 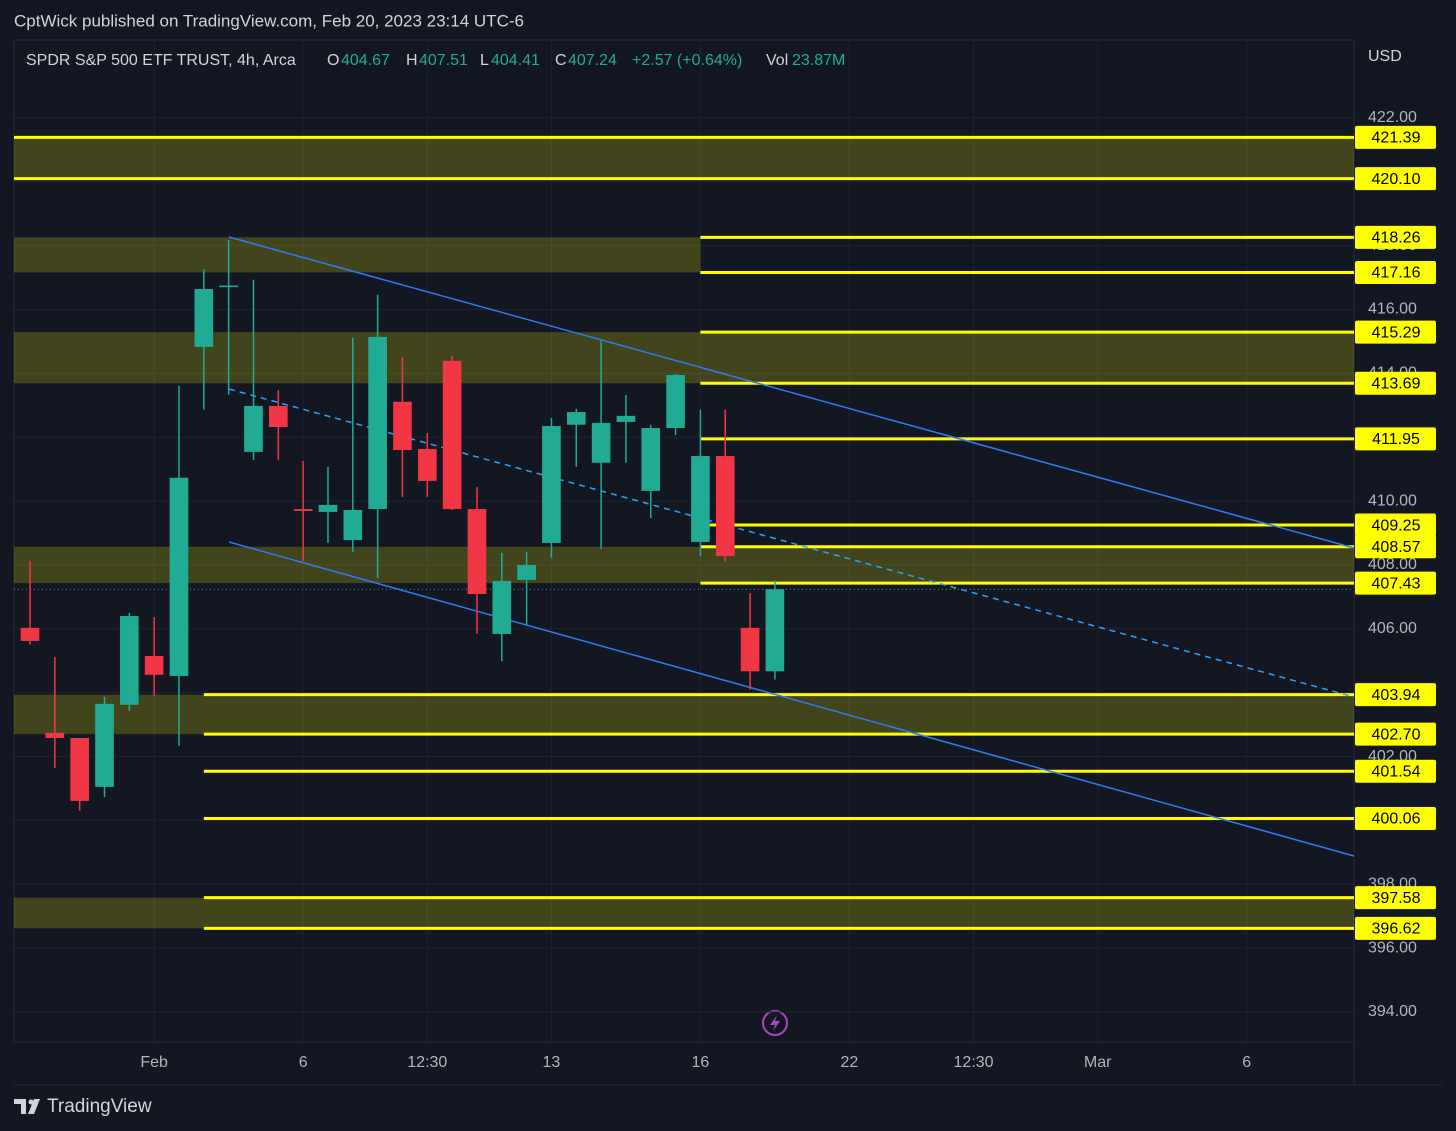 I want to click on x-tick-label: 13, so click(x=552, y=1062).